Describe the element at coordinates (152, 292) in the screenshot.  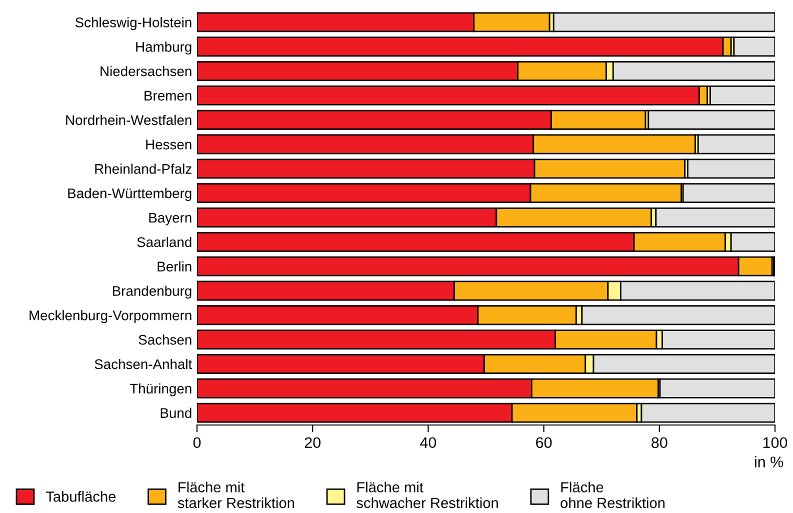
I see `y-tick-label: Brandenburg` at that location.